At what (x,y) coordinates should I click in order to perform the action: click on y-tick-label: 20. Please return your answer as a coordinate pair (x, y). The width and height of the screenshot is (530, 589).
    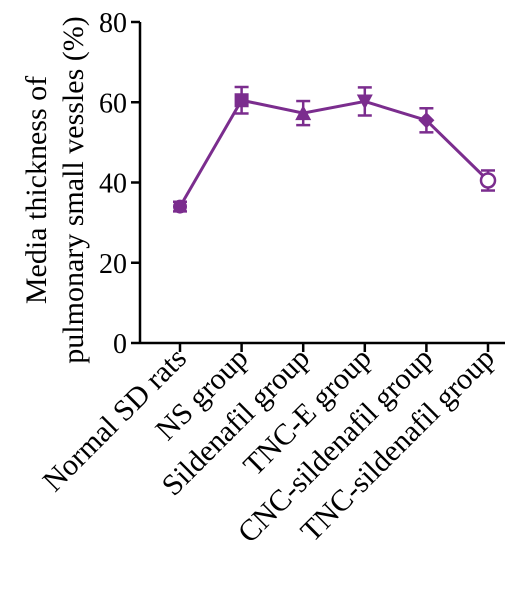
    Looking at the image, I should click on (113, 264).